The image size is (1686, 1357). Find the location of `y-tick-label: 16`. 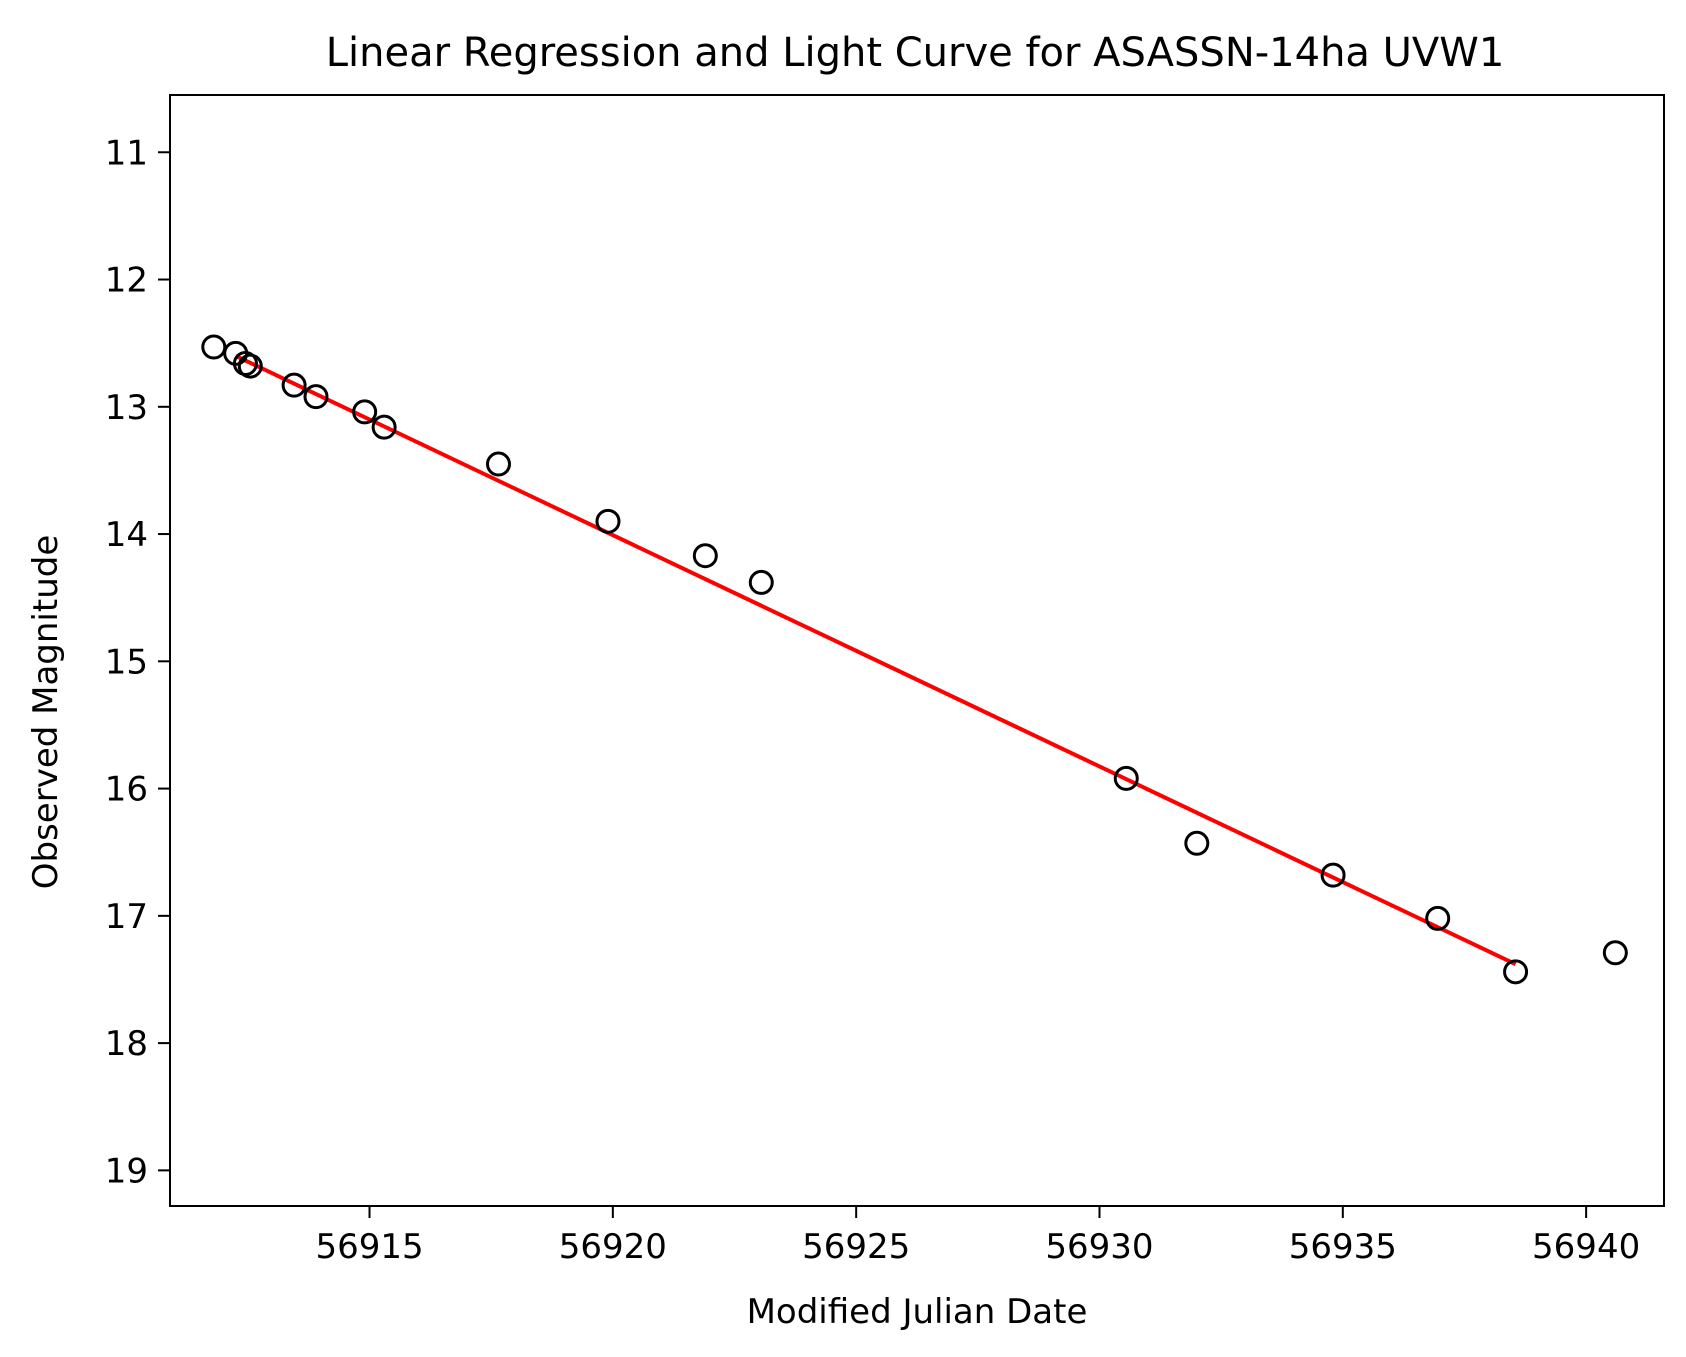

y-tick-label: 16 is located at coordinates (126, 790).